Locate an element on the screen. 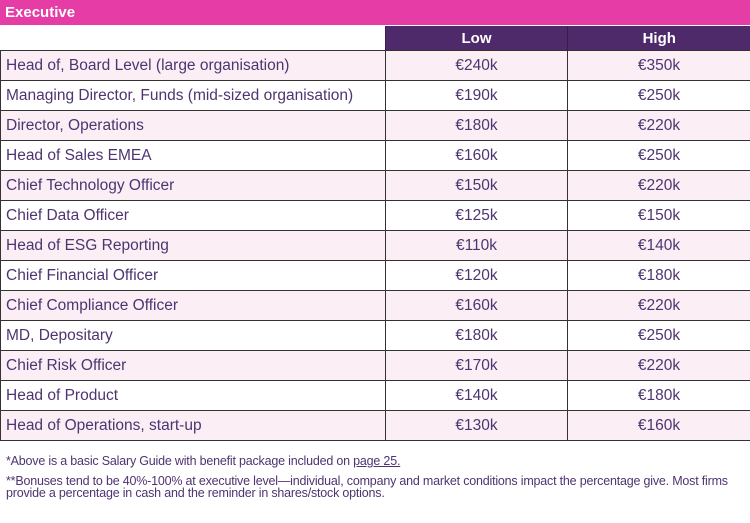  low-cell: €130k is located at coordinates (476, 425).